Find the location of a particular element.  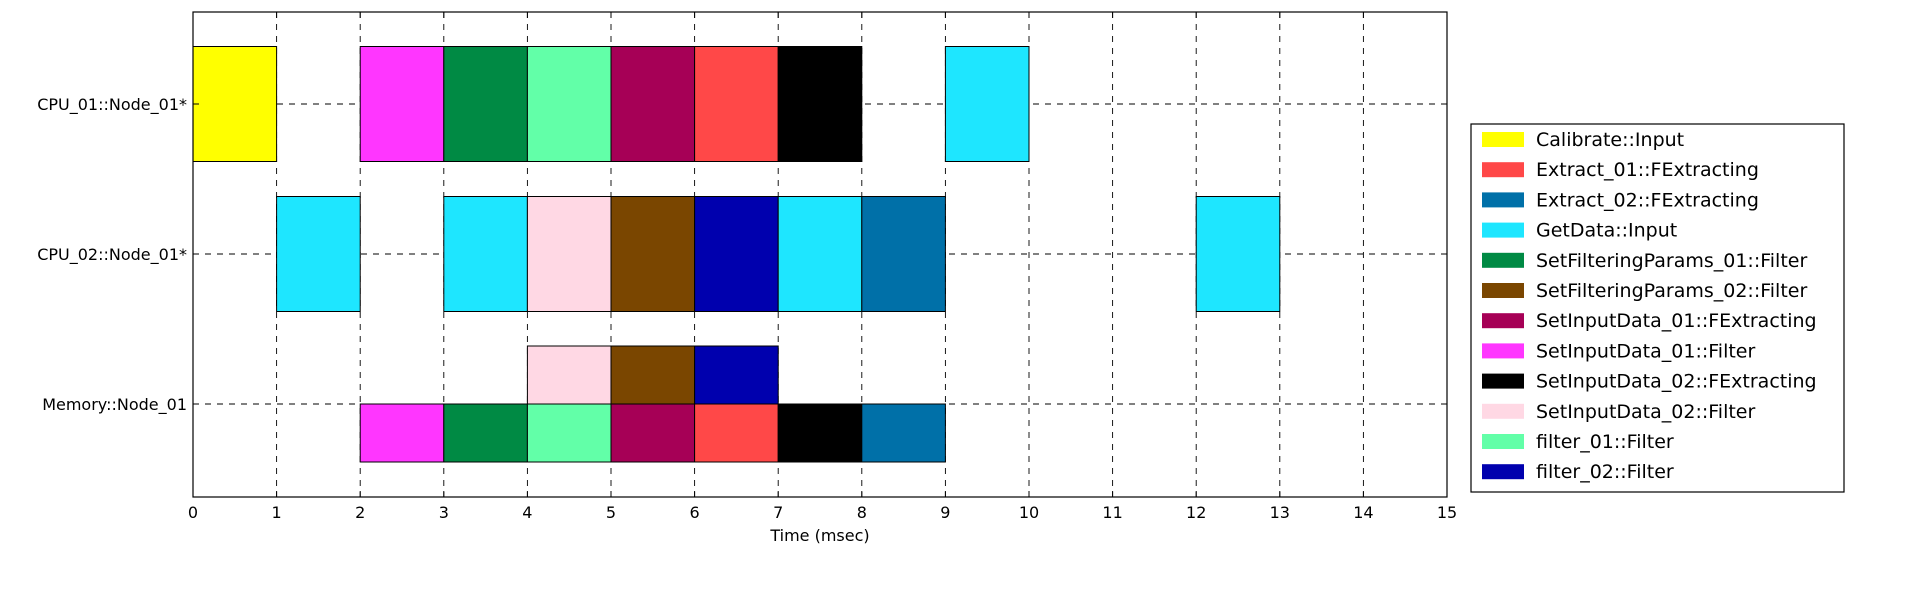

legend-label: SetInputData_02::FExtracting is located at coordinates (1676, 382).